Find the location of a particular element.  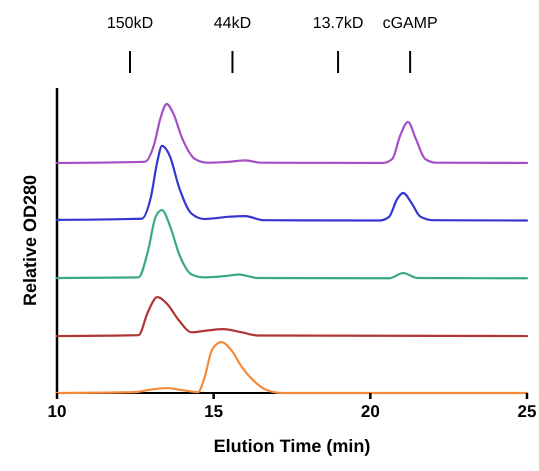

ref-line-label: cGAMP is located at coordinates (410, 23).